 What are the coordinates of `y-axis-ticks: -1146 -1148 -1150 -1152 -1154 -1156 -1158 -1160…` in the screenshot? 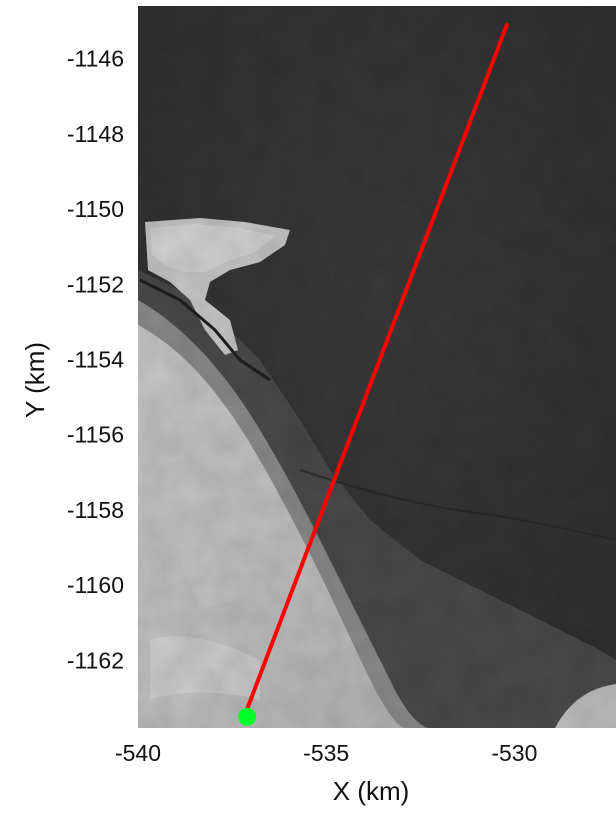 It's located at (95, 360).